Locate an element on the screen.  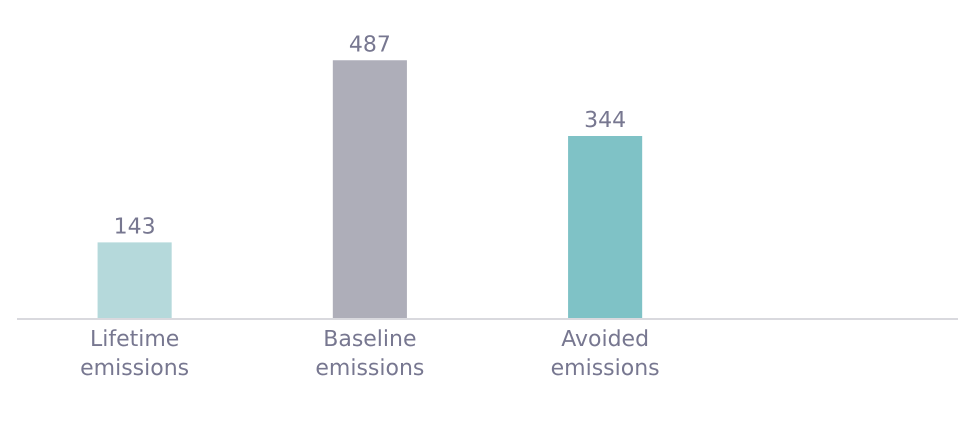
x-tick-label: Avoided emissions is located at coordinates (605, 354).